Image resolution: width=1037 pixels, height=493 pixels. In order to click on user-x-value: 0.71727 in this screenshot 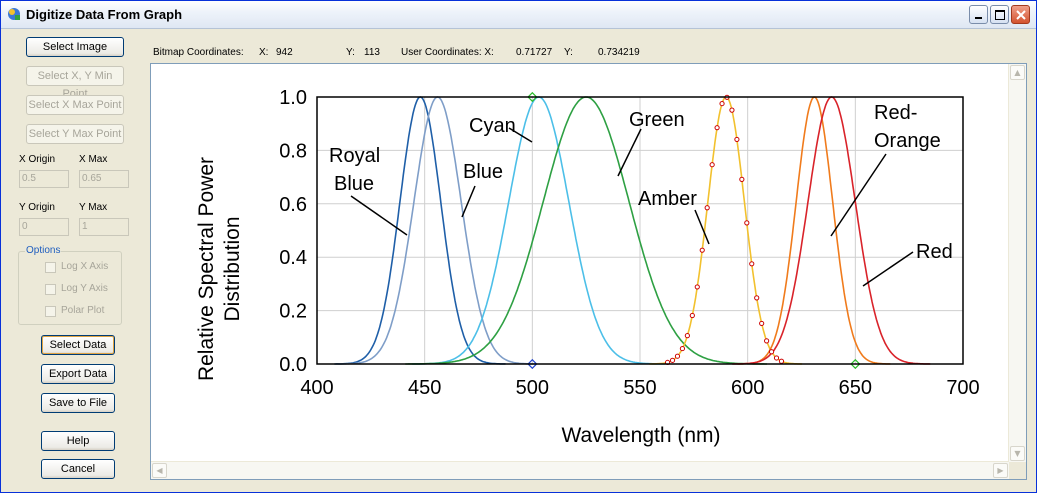, I will do `click(534, 52)`.